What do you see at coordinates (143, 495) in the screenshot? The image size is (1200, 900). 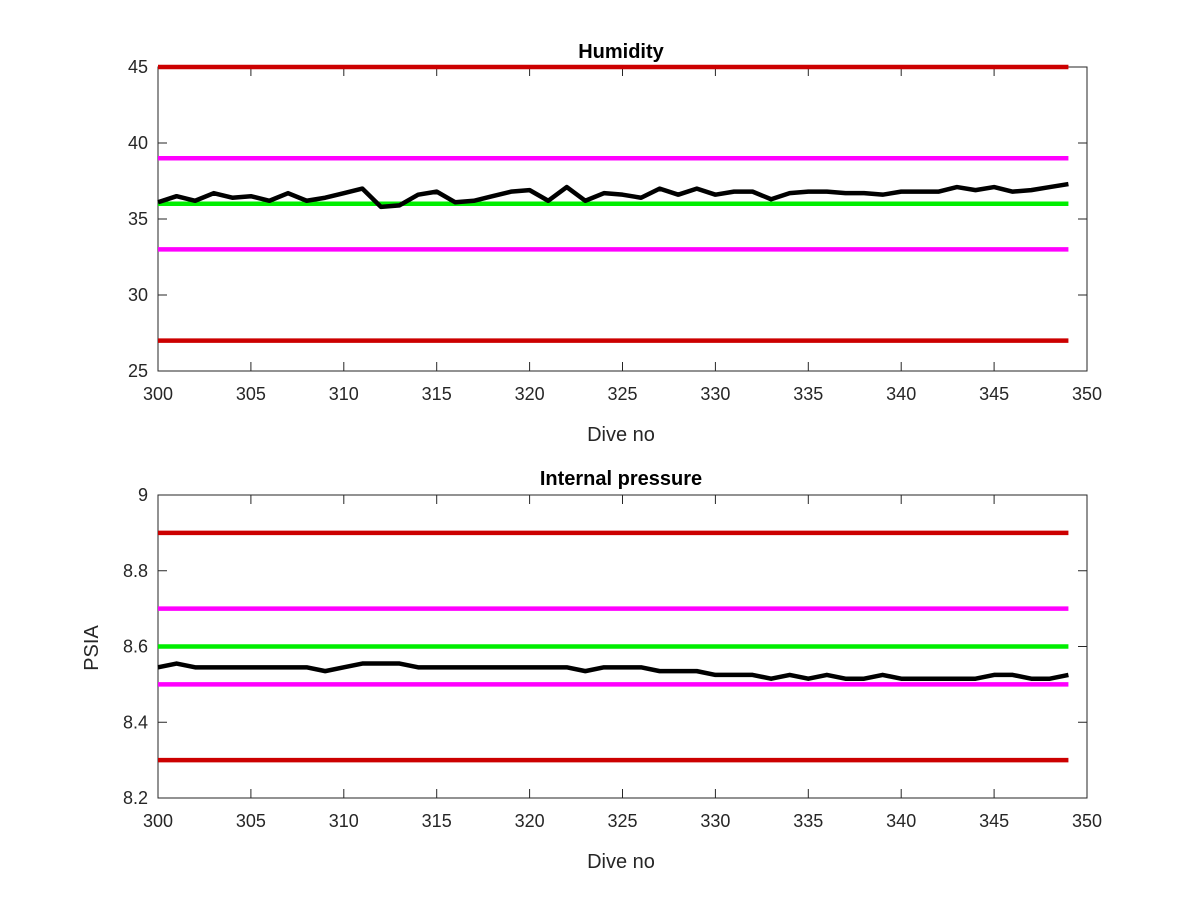 I see `y-tick-label: 9` at bounding box center [143, 495].